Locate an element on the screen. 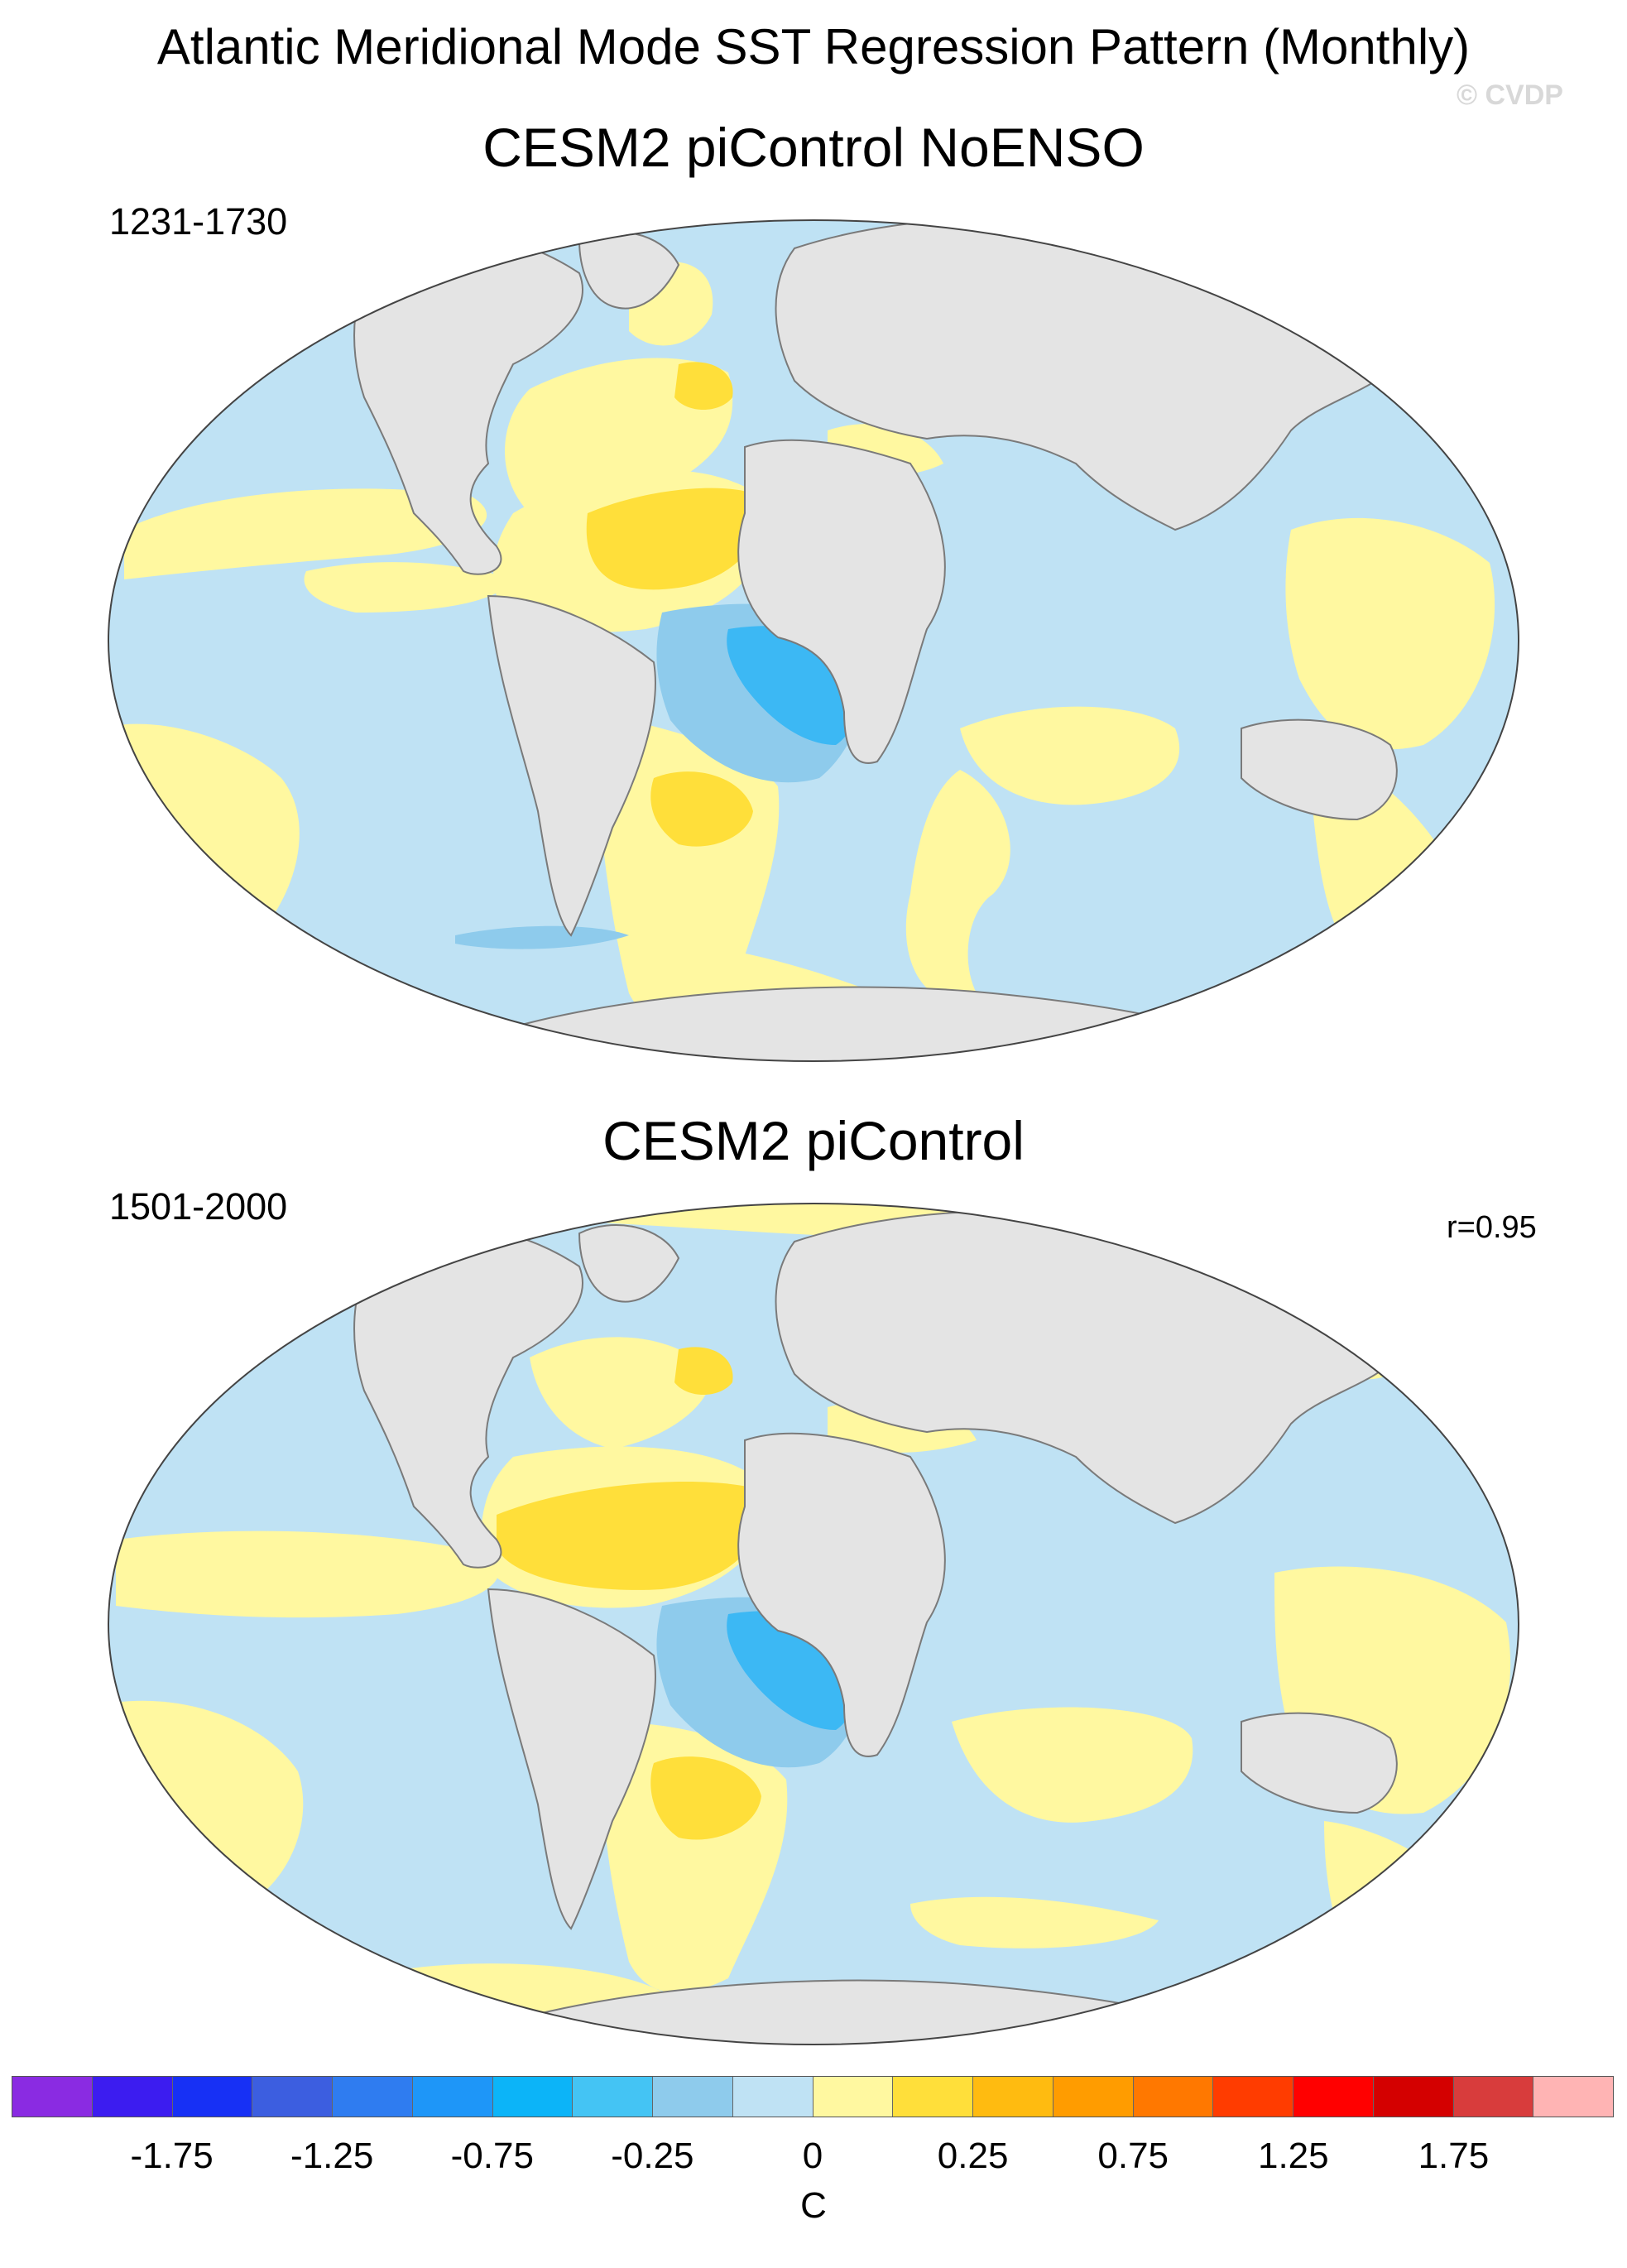 This screenshot has width=1627, height=2268. panel-2-title: CESM2 piControl is located at coordinates (813, 1140).